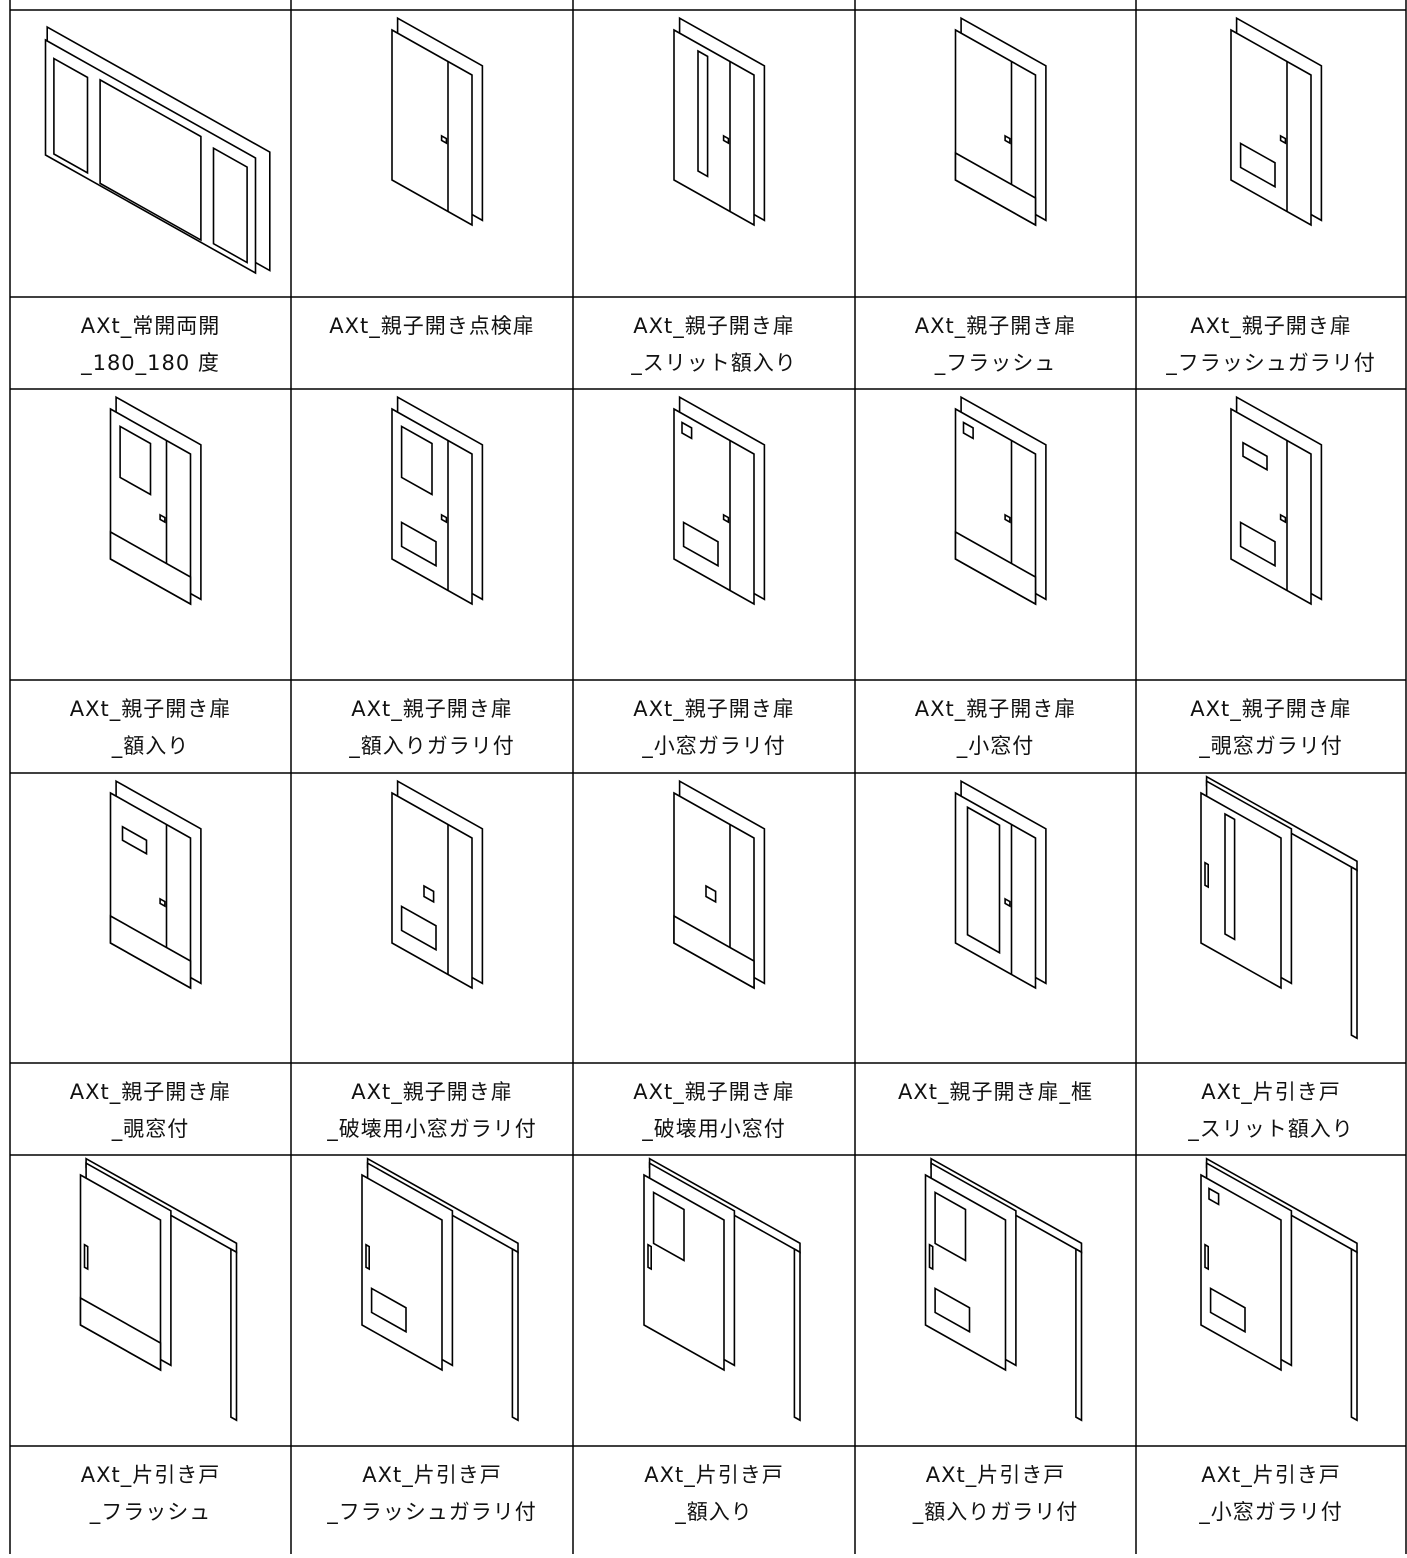 The height and width of the screenshot is (1558, 1407). I want to click on cell-label: AXt_親子開き扉_框, so click(995, 1092).